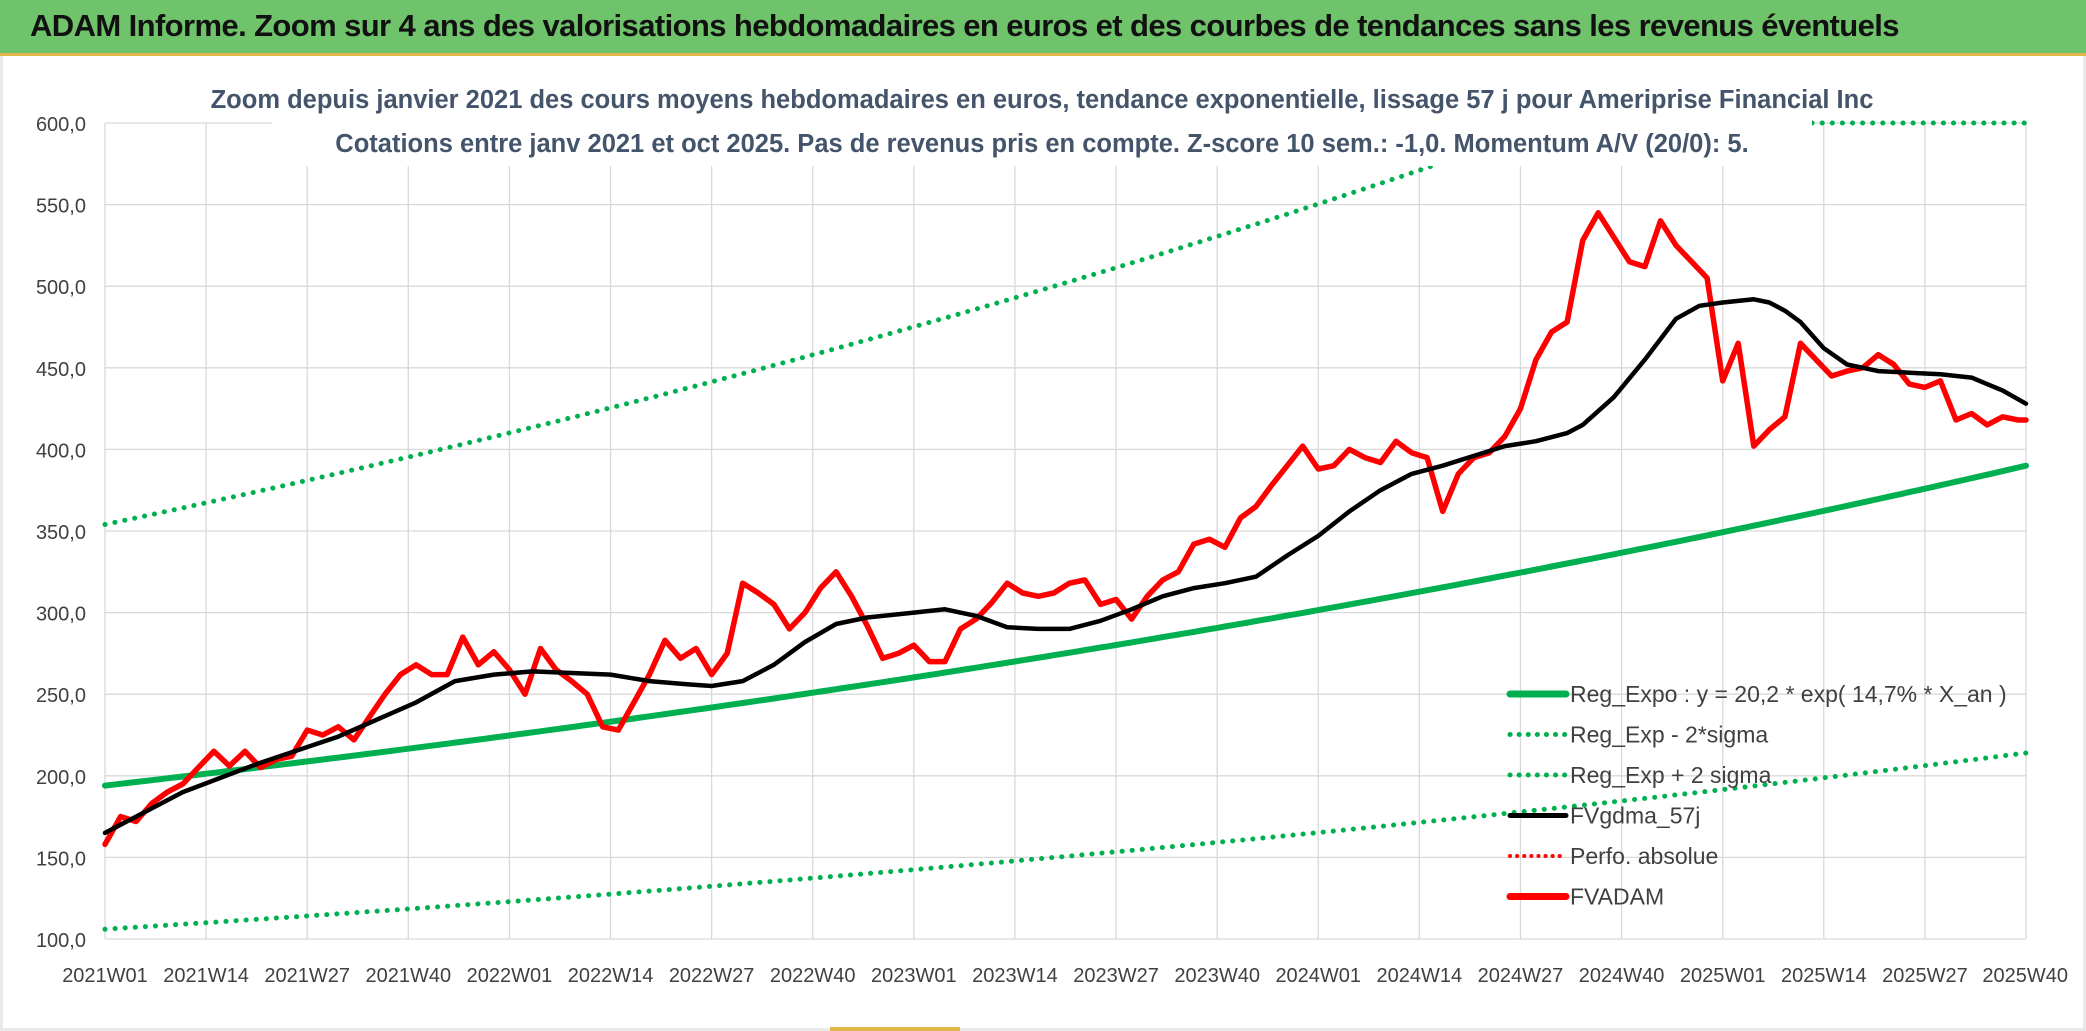 This screenshot has width=2086, height=1031. Describe the element at coordinates (61, 370) in the screenshot. I see `y-tick-label: 450,0` at that location.